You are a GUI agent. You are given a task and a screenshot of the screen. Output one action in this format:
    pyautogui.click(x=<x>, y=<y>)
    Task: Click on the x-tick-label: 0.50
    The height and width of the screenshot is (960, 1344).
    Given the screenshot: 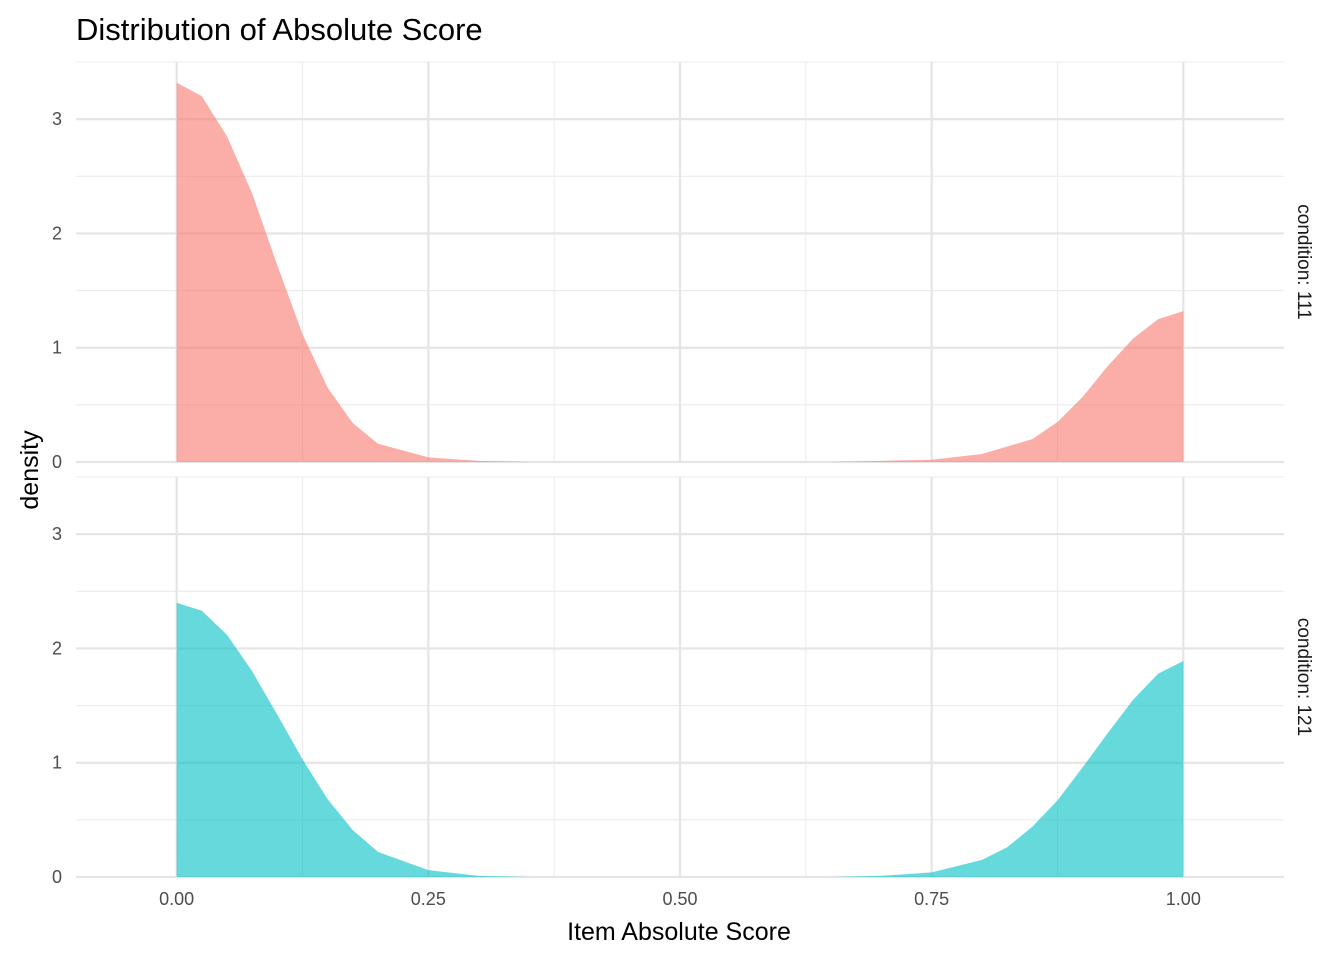 What is the action you would take?
    pyautogui.click(x=679, y=899)
    